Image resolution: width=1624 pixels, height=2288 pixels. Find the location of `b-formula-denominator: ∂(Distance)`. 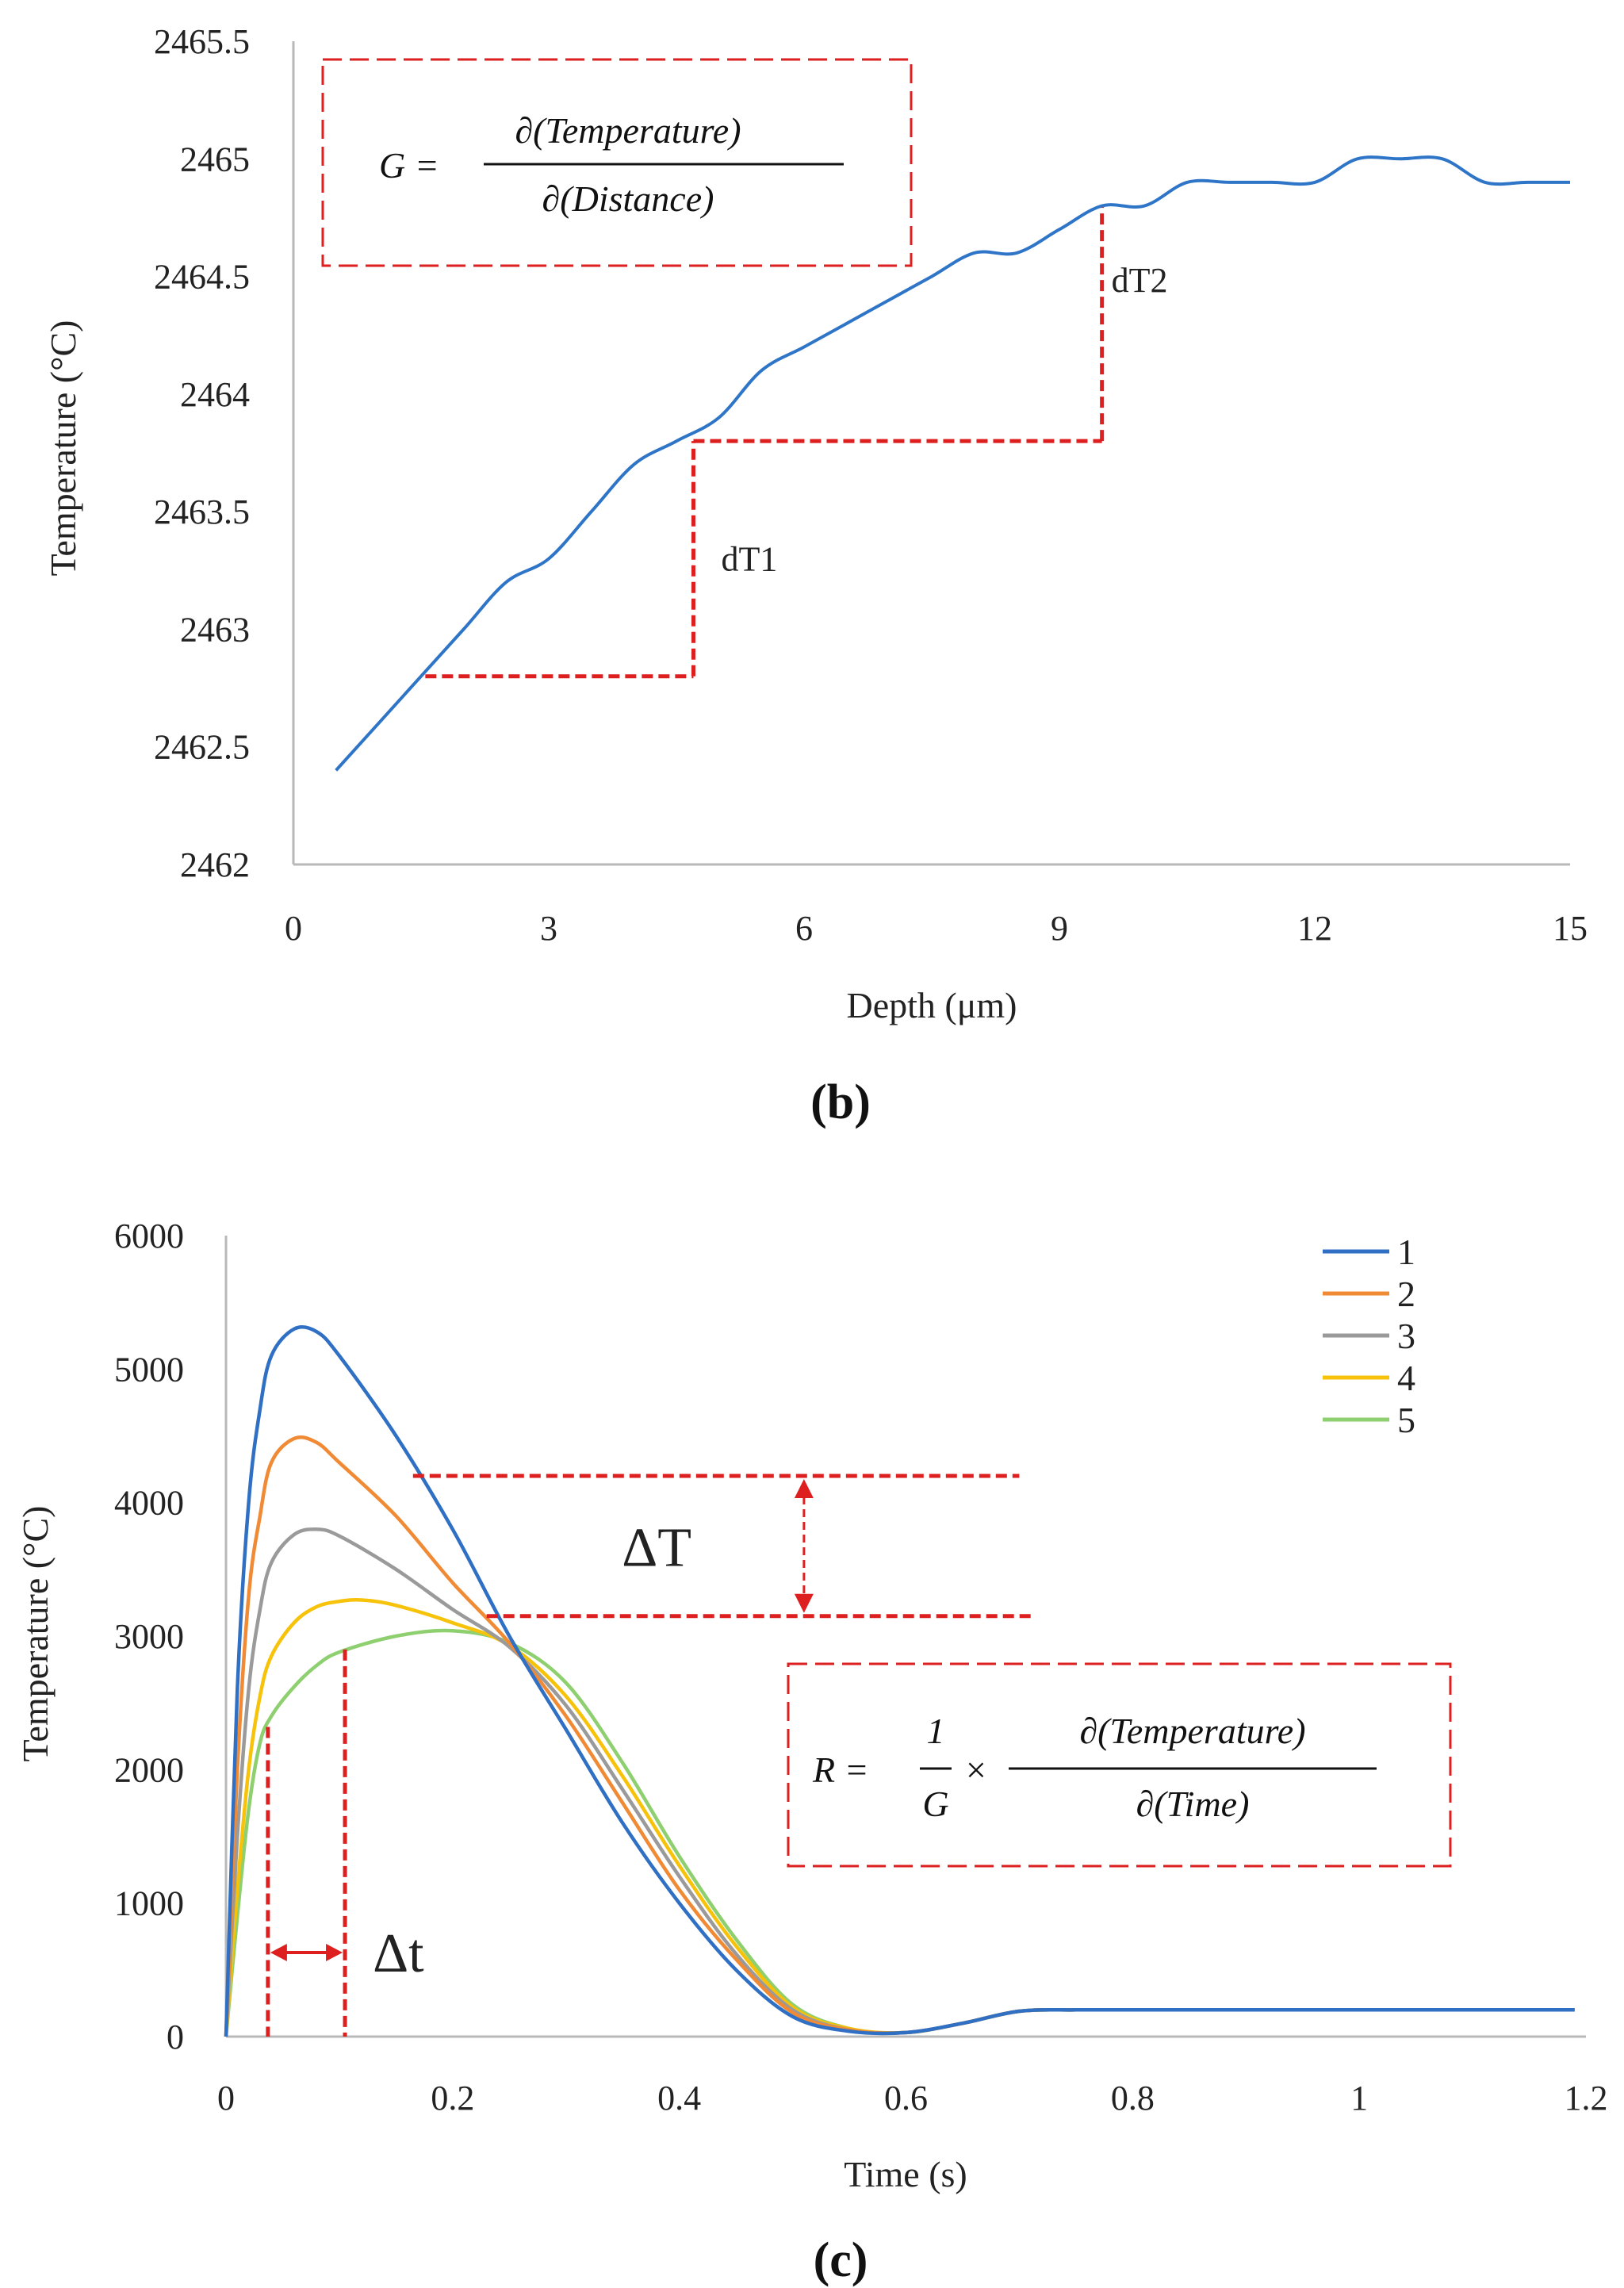

b-formula-denominator: ∂(Distance) is located at coordinates (628, 198).